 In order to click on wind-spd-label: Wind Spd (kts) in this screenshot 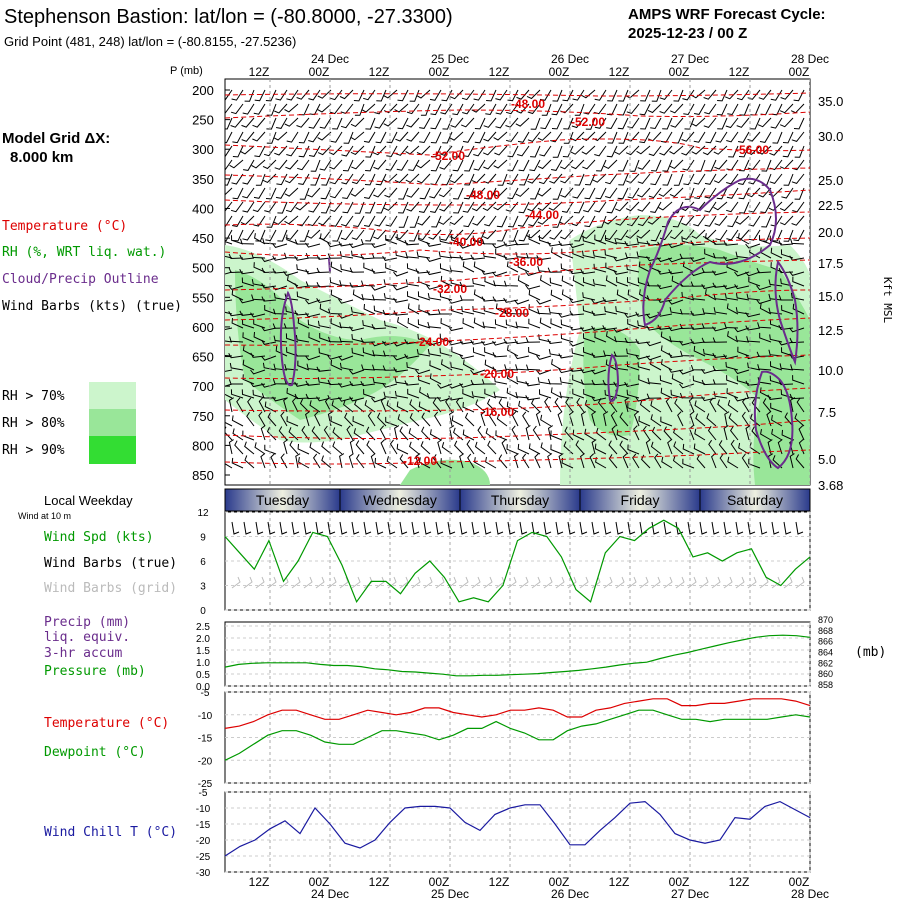, I will do `click(99, 537)`.